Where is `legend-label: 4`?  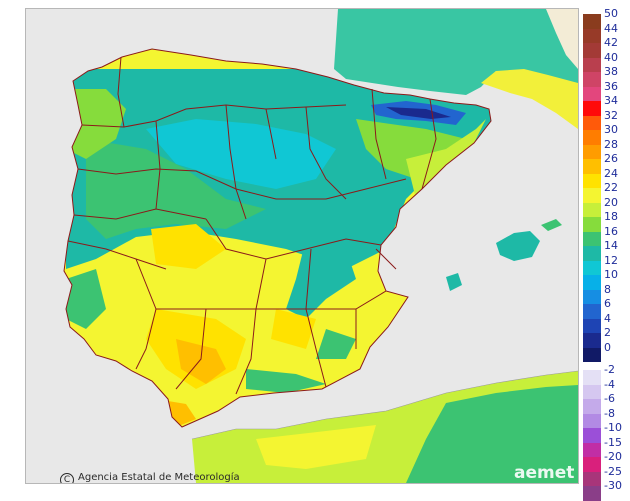 legend-label: 4 is located at coordinates (607, 318).